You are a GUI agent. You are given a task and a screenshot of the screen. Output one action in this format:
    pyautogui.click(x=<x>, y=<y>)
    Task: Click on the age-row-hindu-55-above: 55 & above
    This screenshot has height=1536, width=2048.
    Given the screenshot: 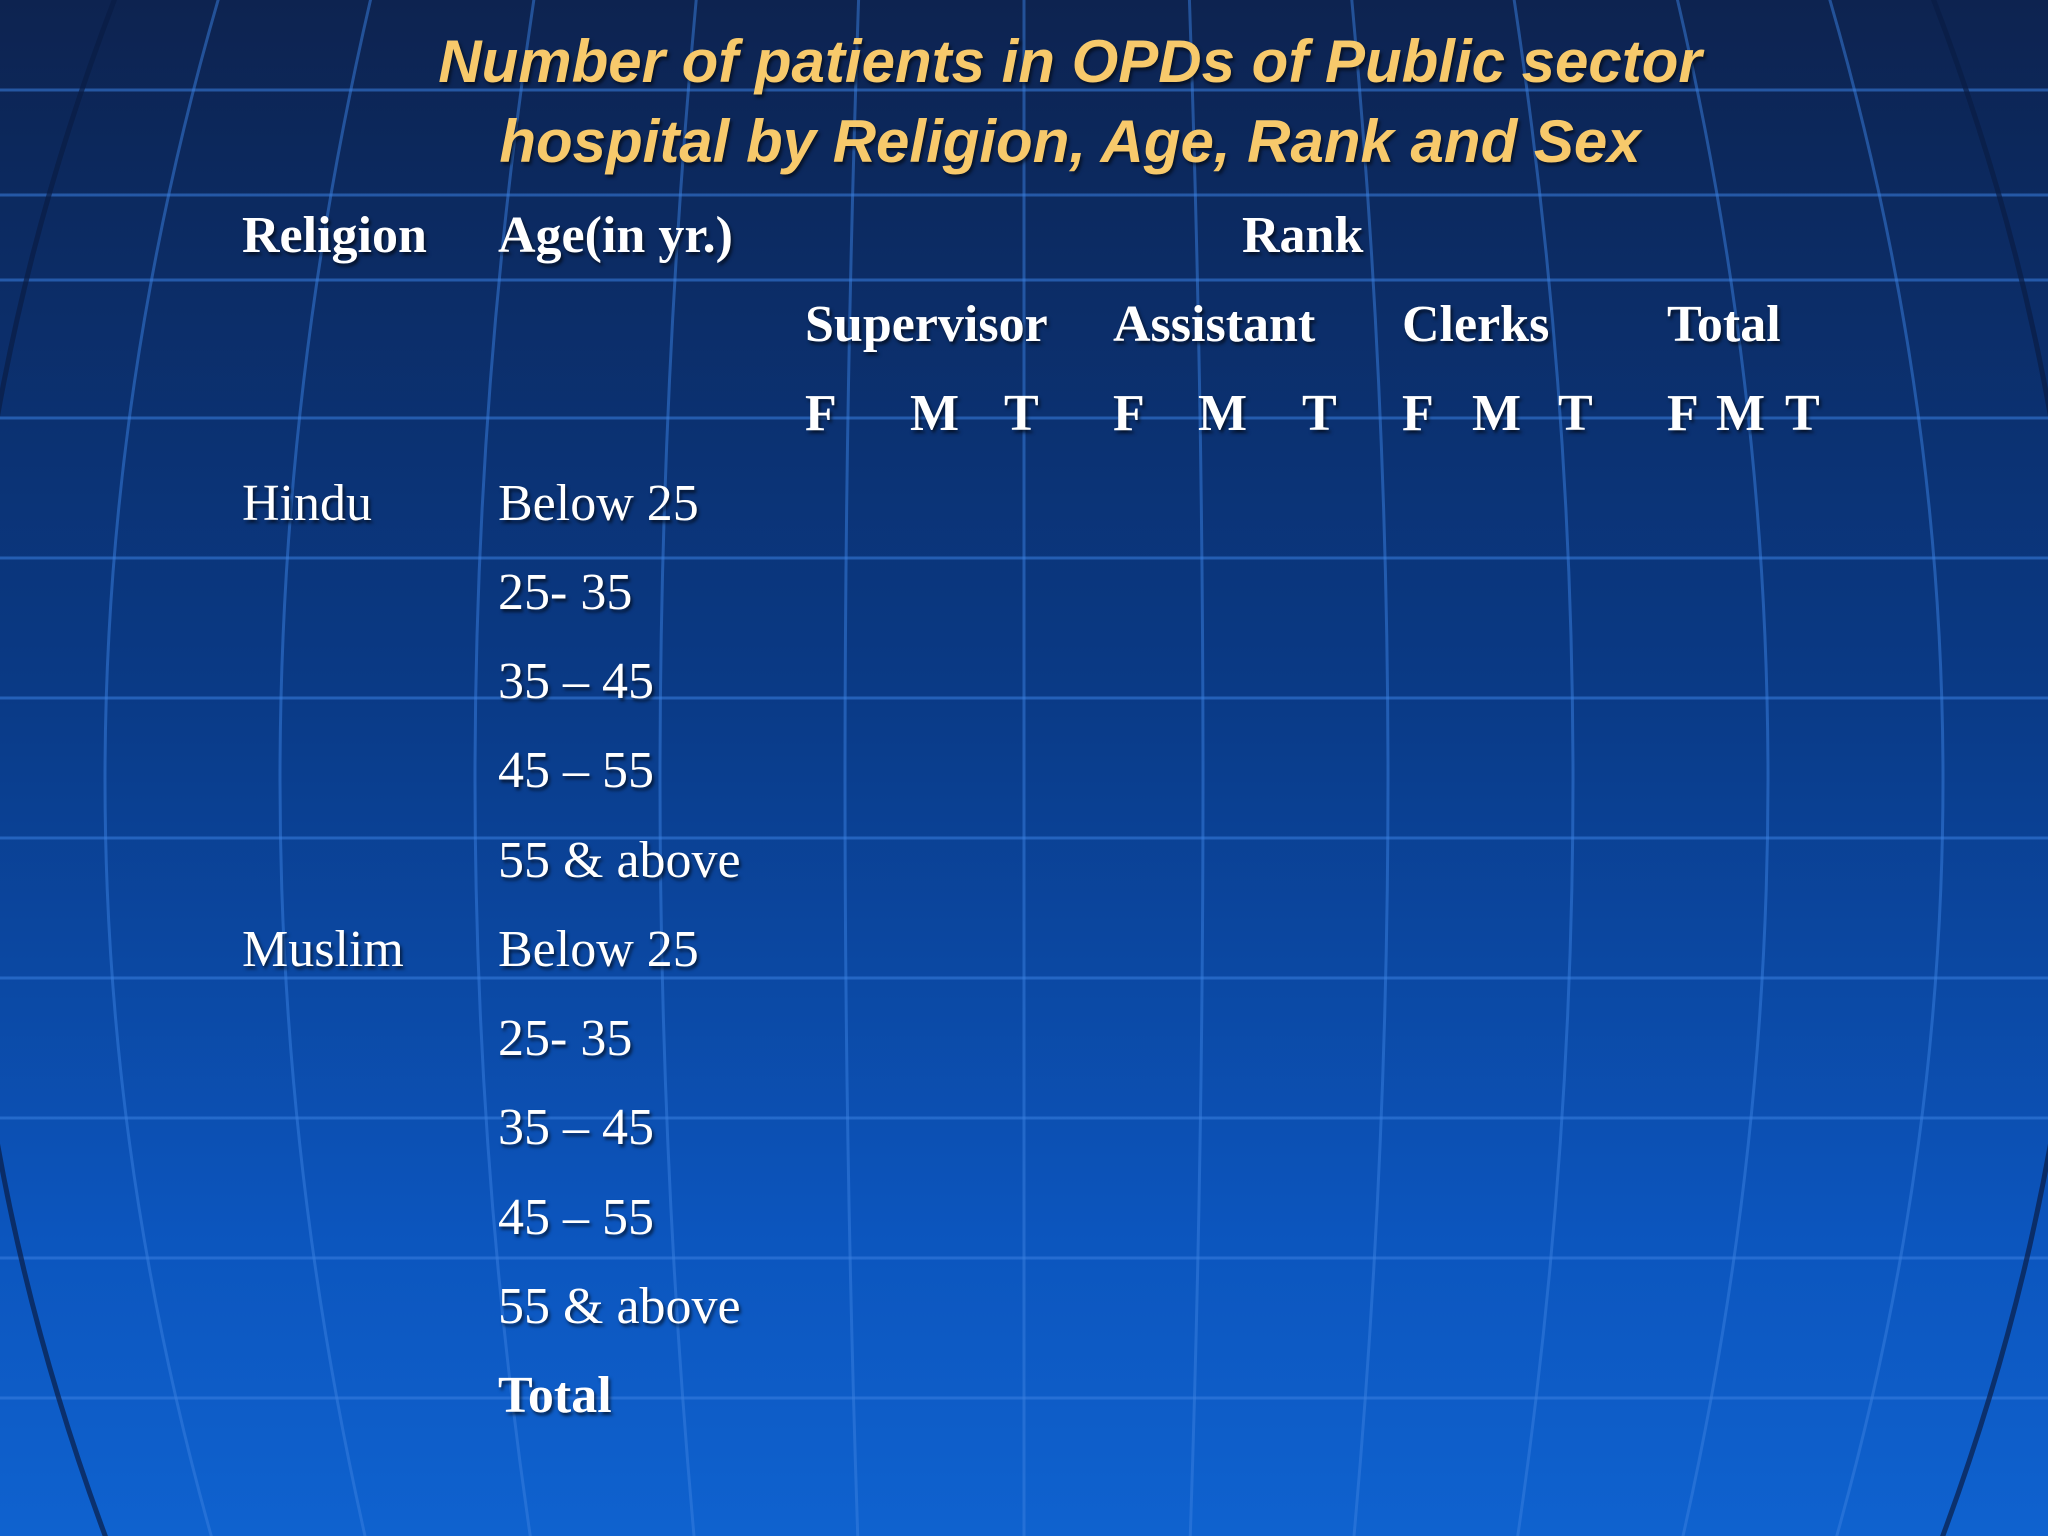 What is the action you would take?
    pyautogui.click(x=619, y=860)
    